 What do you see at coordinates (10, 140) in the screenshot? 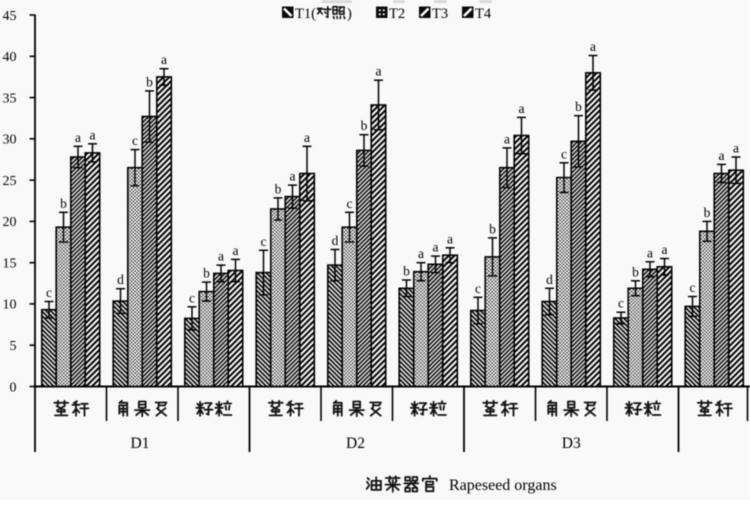
I see `svg-text: 30` at bounding box center [10, 140].